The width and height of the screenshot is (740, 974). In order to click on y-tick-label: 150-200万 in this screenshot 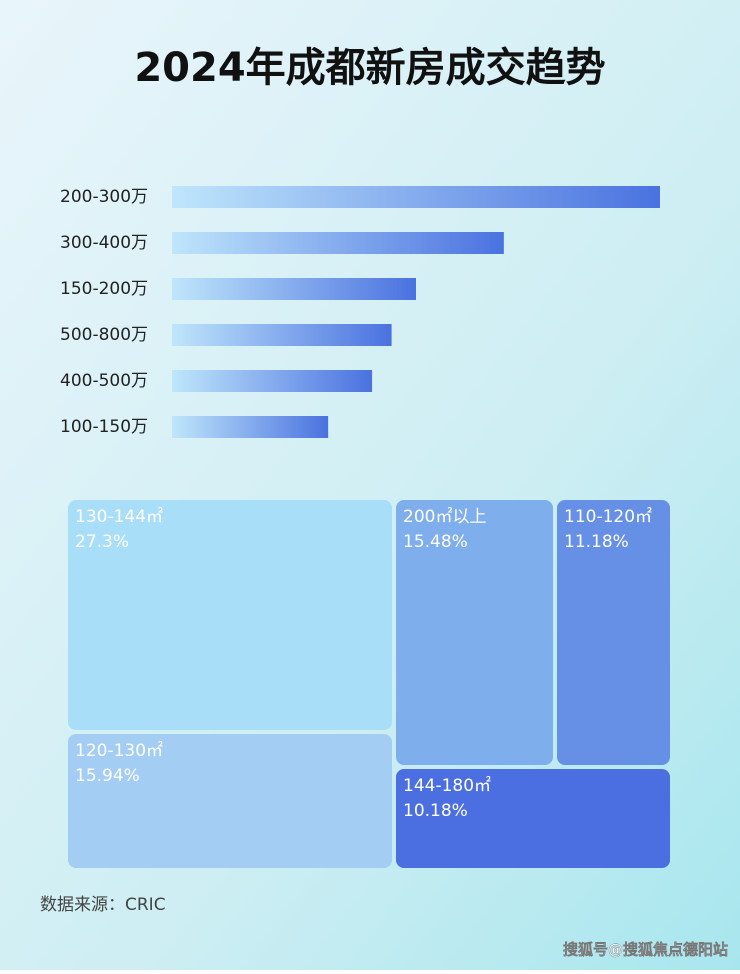, I will do `click(104, 289)`.